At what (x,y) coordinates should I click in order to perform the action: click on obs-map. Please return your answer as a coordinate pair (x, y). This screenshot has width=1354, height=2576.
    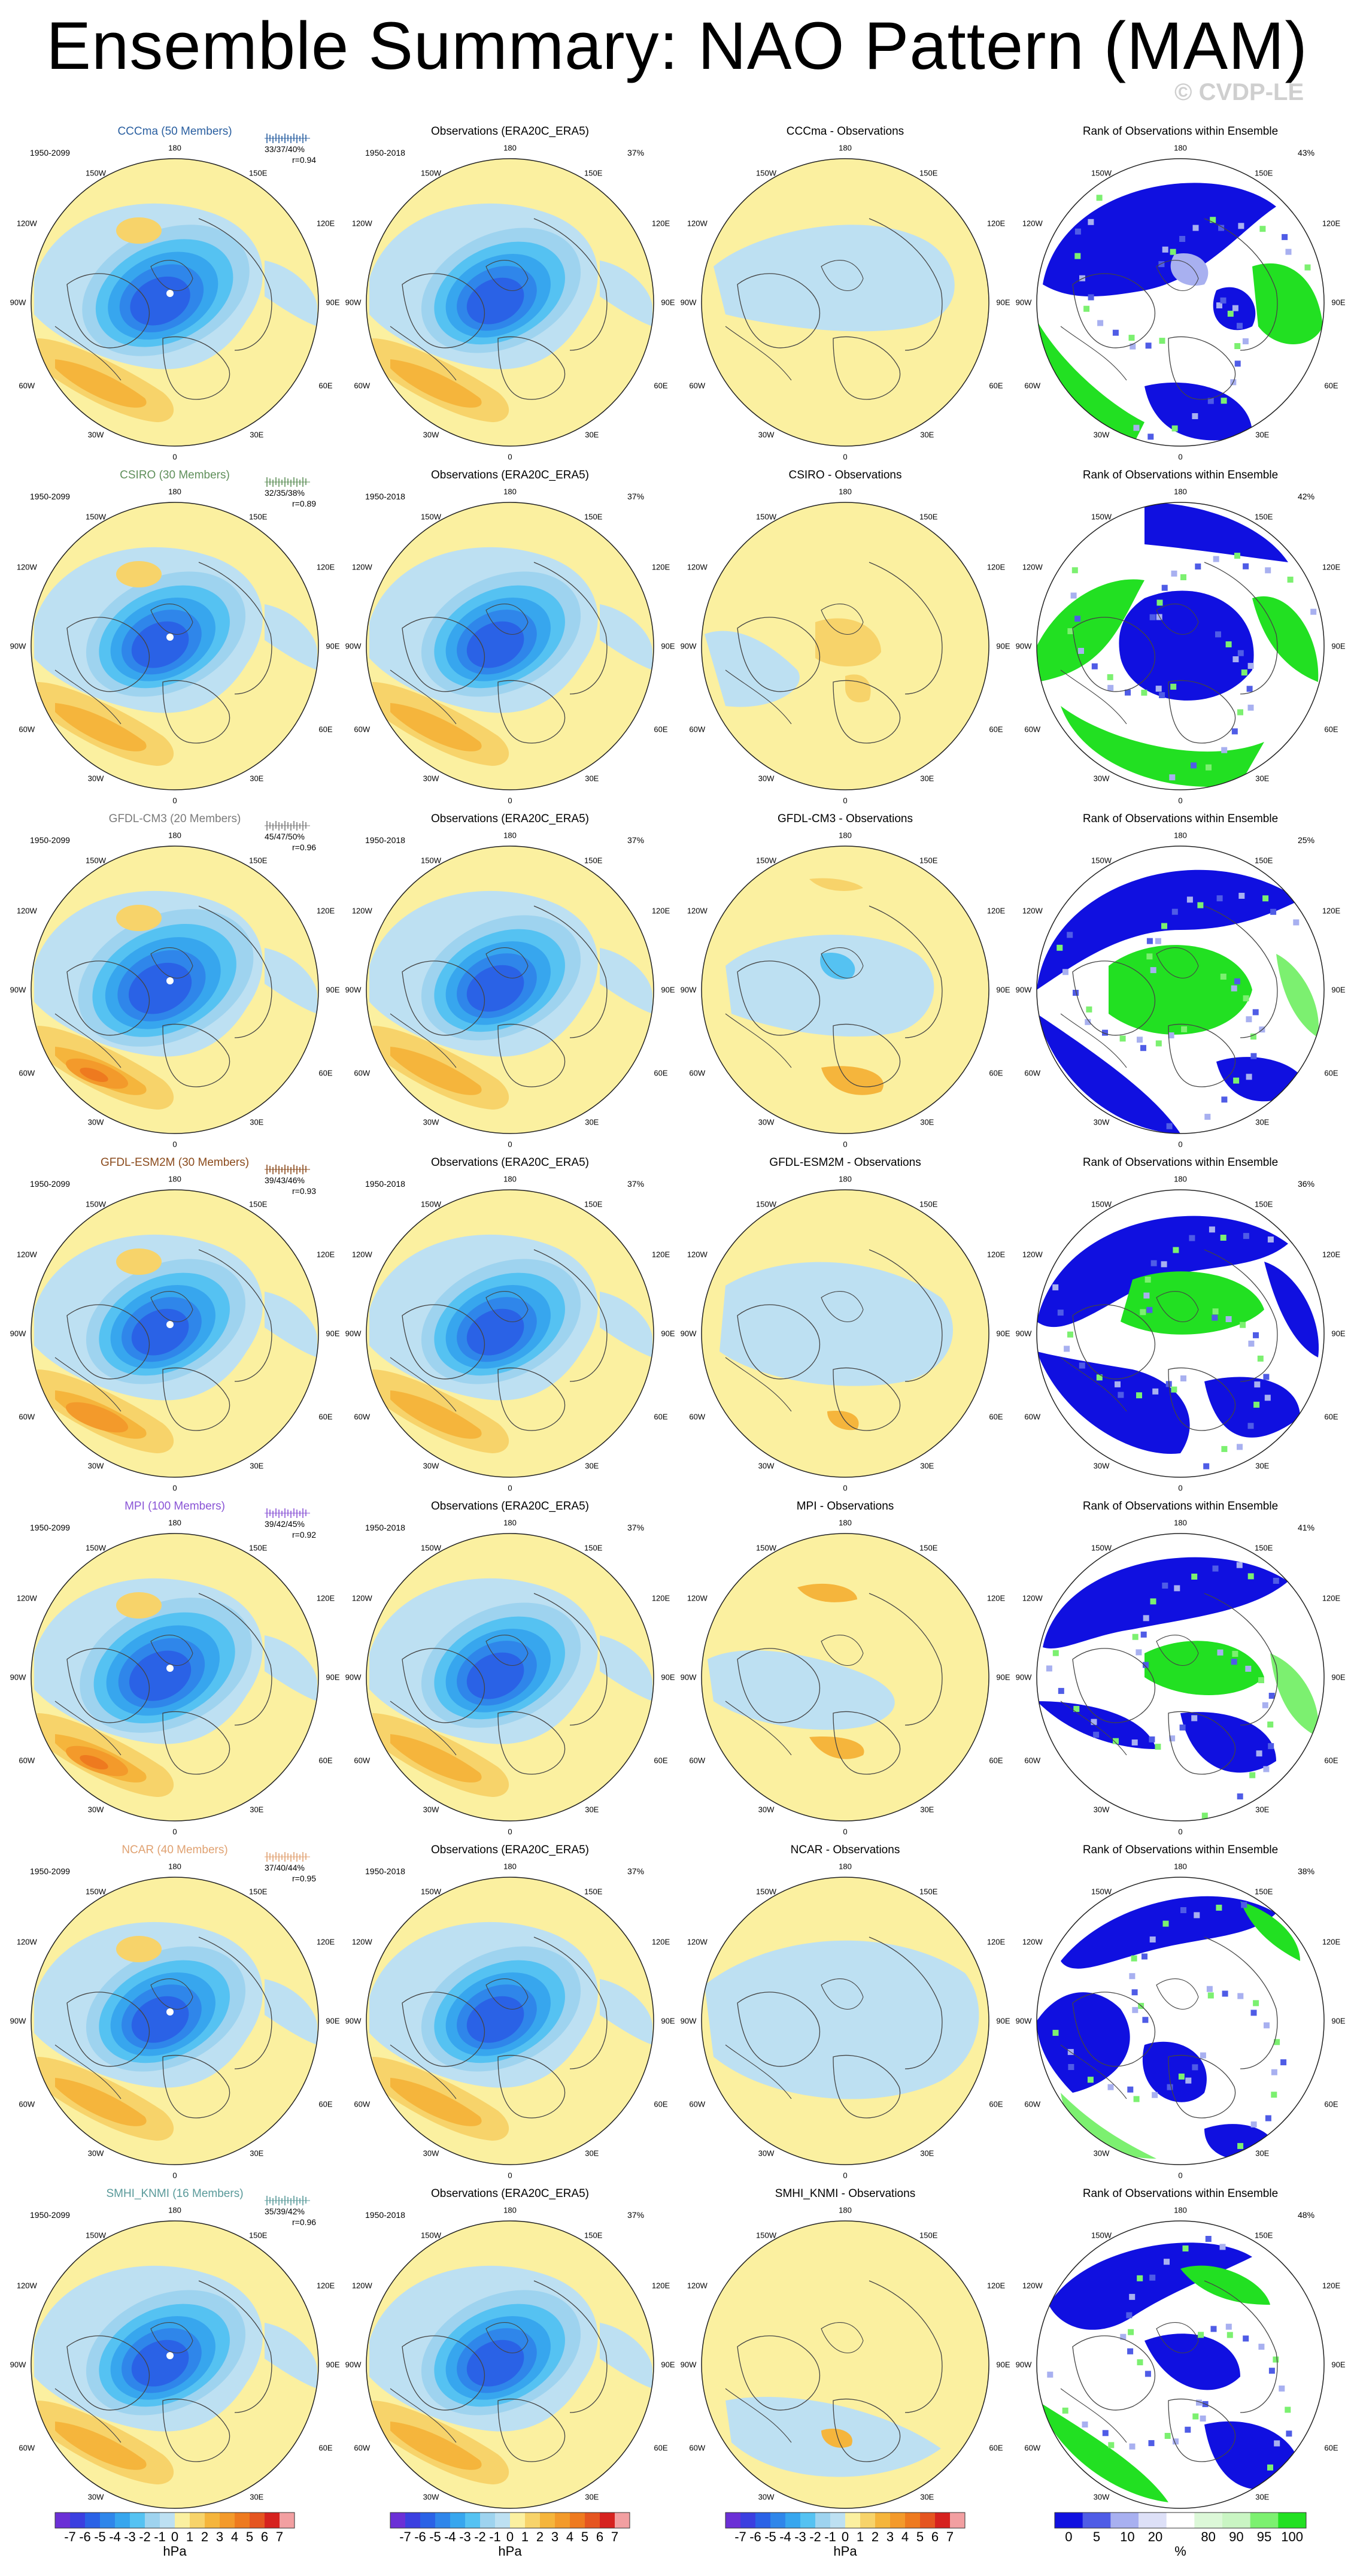
    Looking at the image, I should click on (510, 989).